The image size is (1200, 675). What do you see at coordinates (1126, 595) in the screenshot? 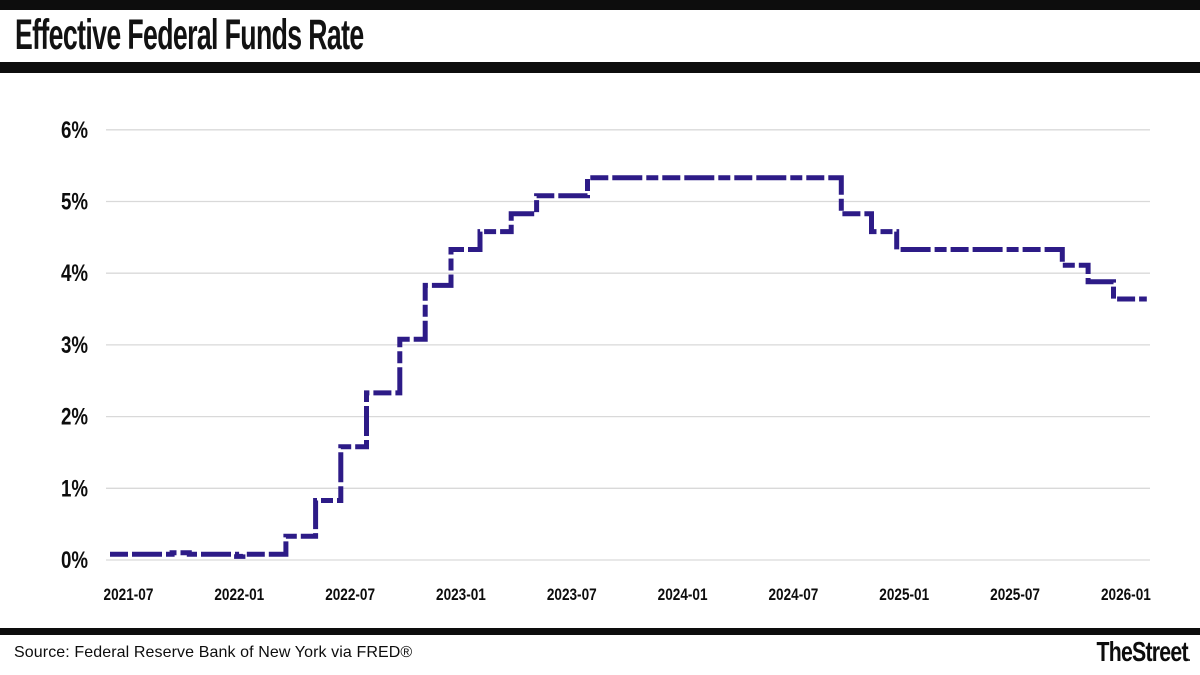
I see `x-tick-label: 2026-01` at bounding box center [1126, 595].